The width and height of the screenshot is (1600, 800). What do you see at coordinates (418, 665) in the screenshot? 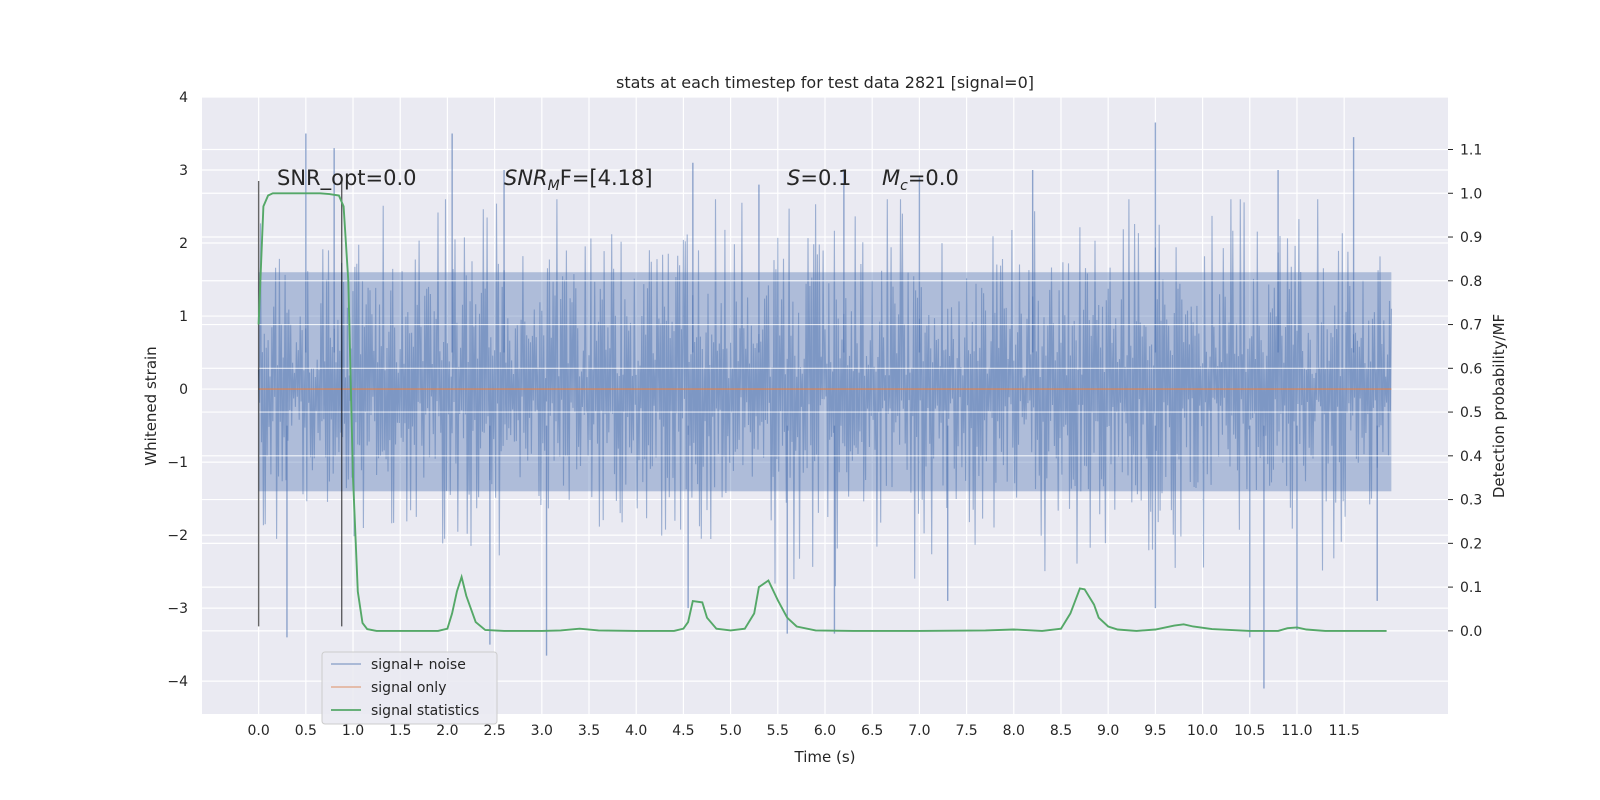
I see `legend-label-signal-noise: signal+ noise` at bounding box center [418, 665].